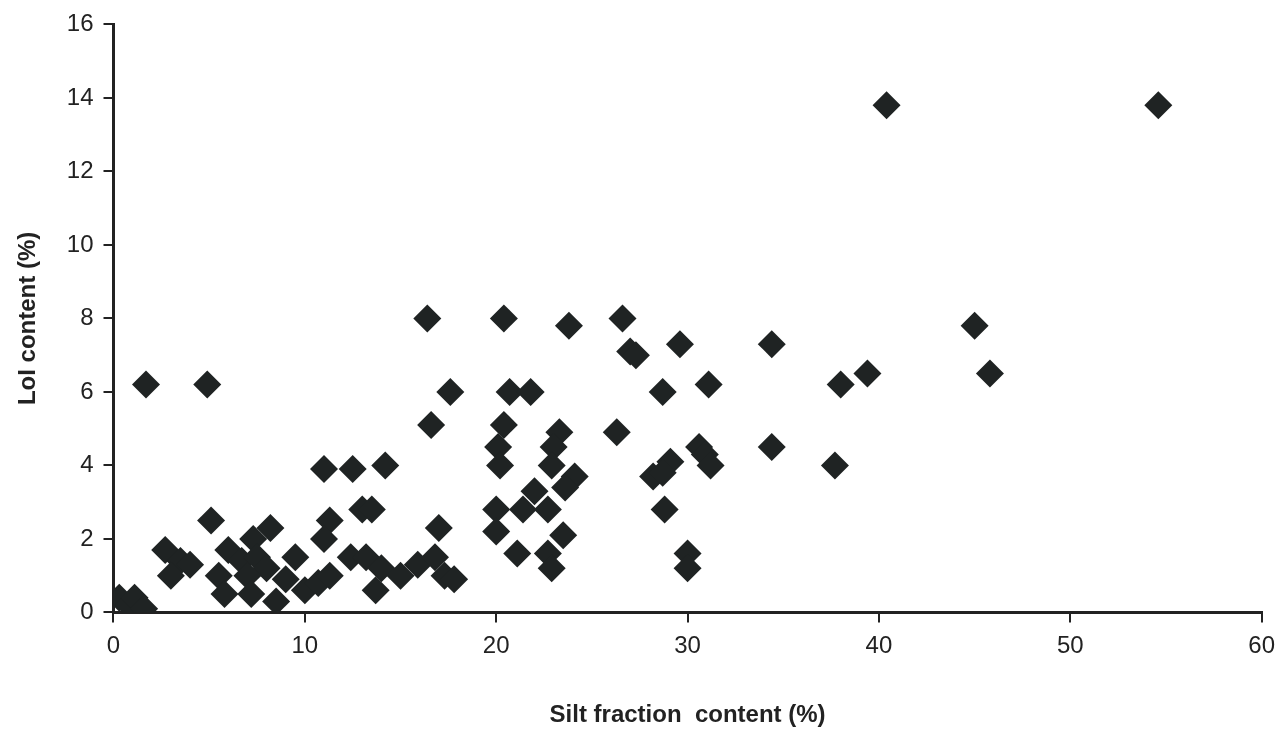  I want to click on y-tick-label: 10, so click(80, 243).